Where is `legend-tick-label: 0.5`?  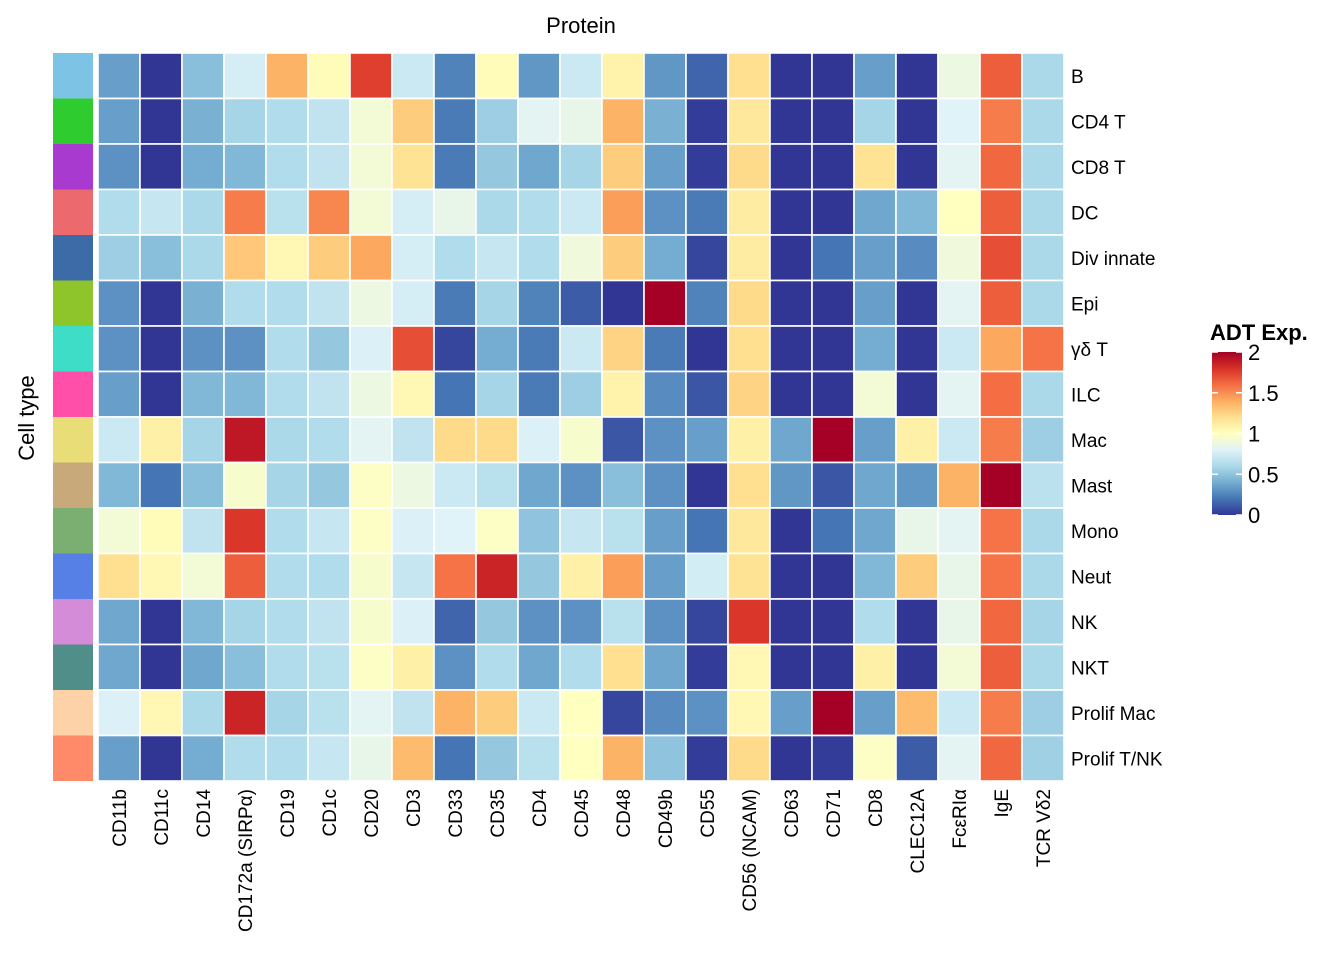 legend-tick-label: 0.5 is located at coordinates (1263, 474).